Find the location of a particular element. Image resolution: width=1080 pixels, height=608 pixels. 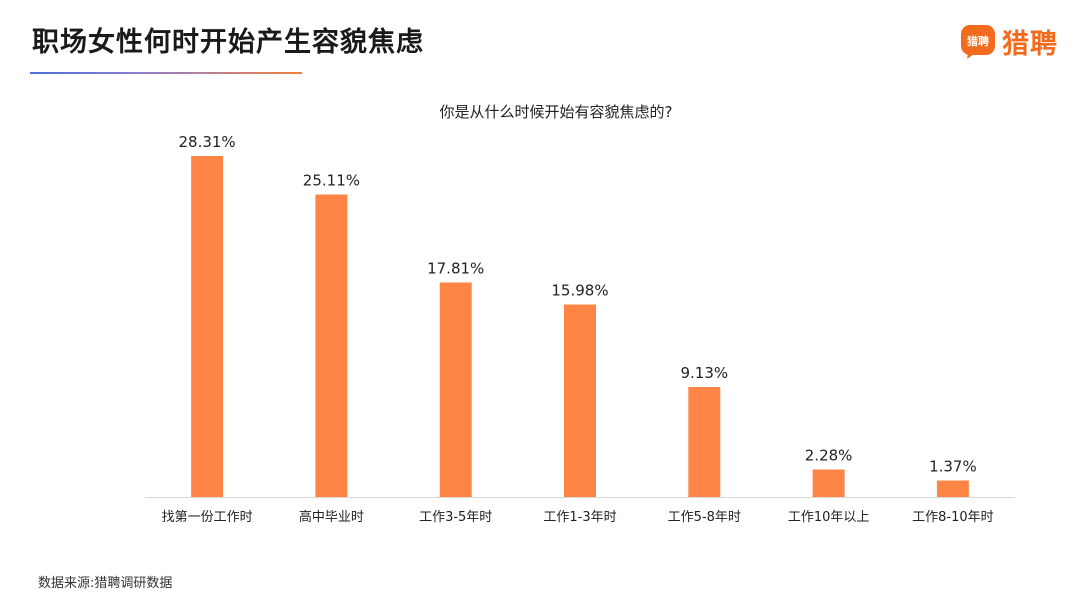

x-tick-label-1: 找第一份工作时 is located at coordinates (207, 517).